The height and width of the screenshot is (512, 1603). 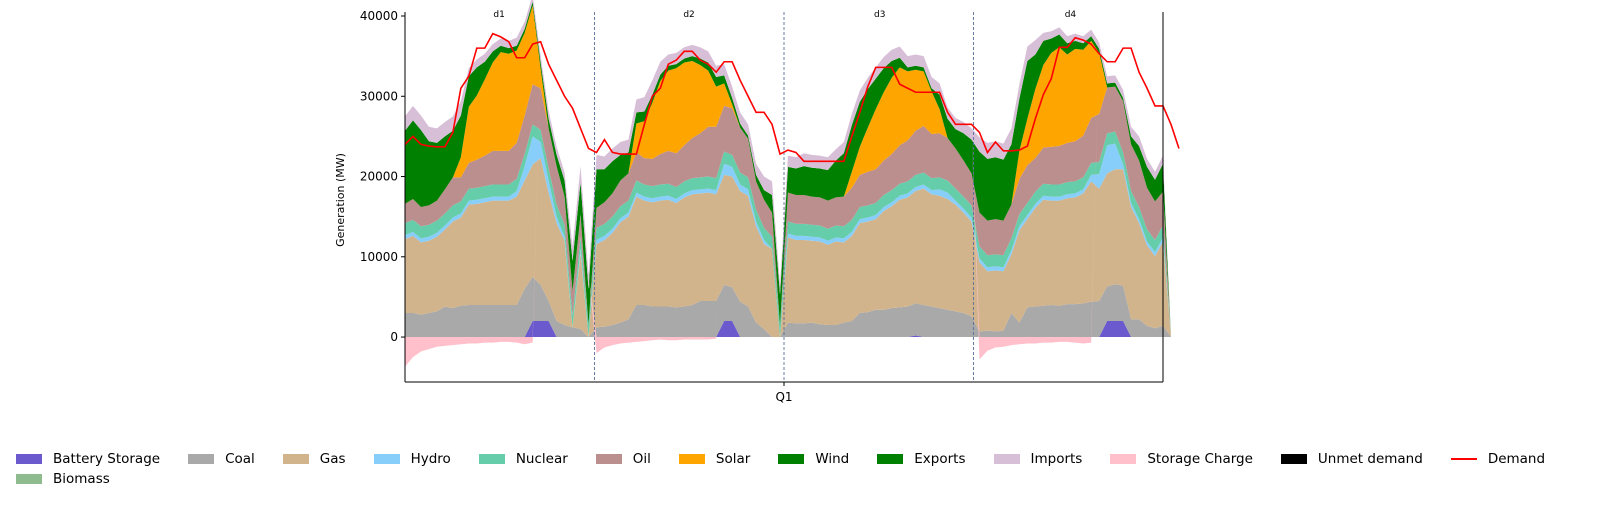 I want to click on area-battery-storage, so click(x=792, y=329).